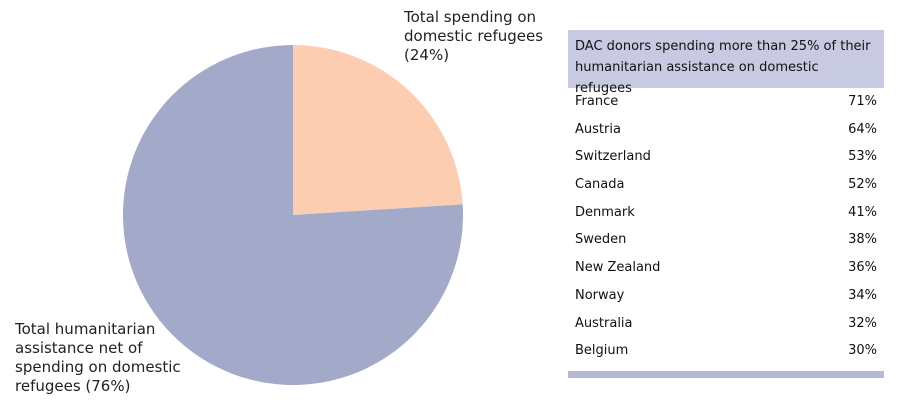 The image size is (898, 410). What do you see at coordinates (726, 351) in the screenshot?
I see `table-row: Belgium 30%` at bounding box center [726, 351].